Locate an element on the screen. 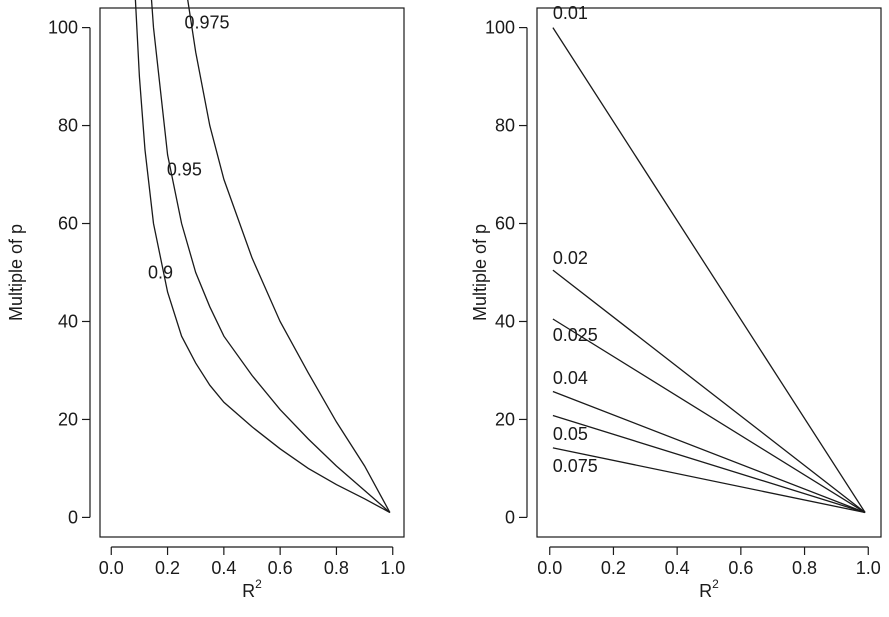  series-label-0-975: 0.975 is located at coordinates (206, 23).